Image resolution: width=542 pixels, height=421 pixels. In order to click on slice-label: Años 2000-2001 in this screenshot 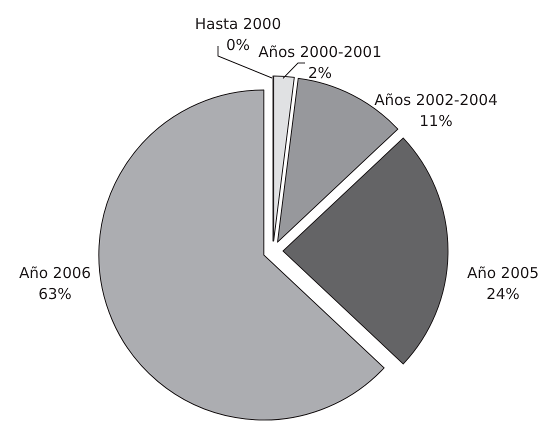, I will do `click(320, 52)`.